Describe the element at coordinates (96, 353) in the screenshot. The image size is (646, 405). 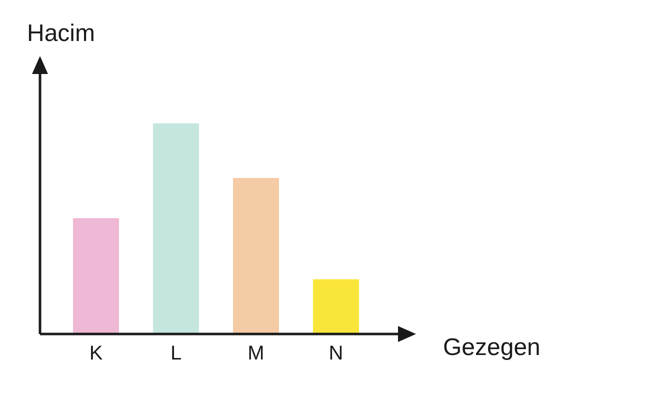
I see `x-tick-label: K` at that location.